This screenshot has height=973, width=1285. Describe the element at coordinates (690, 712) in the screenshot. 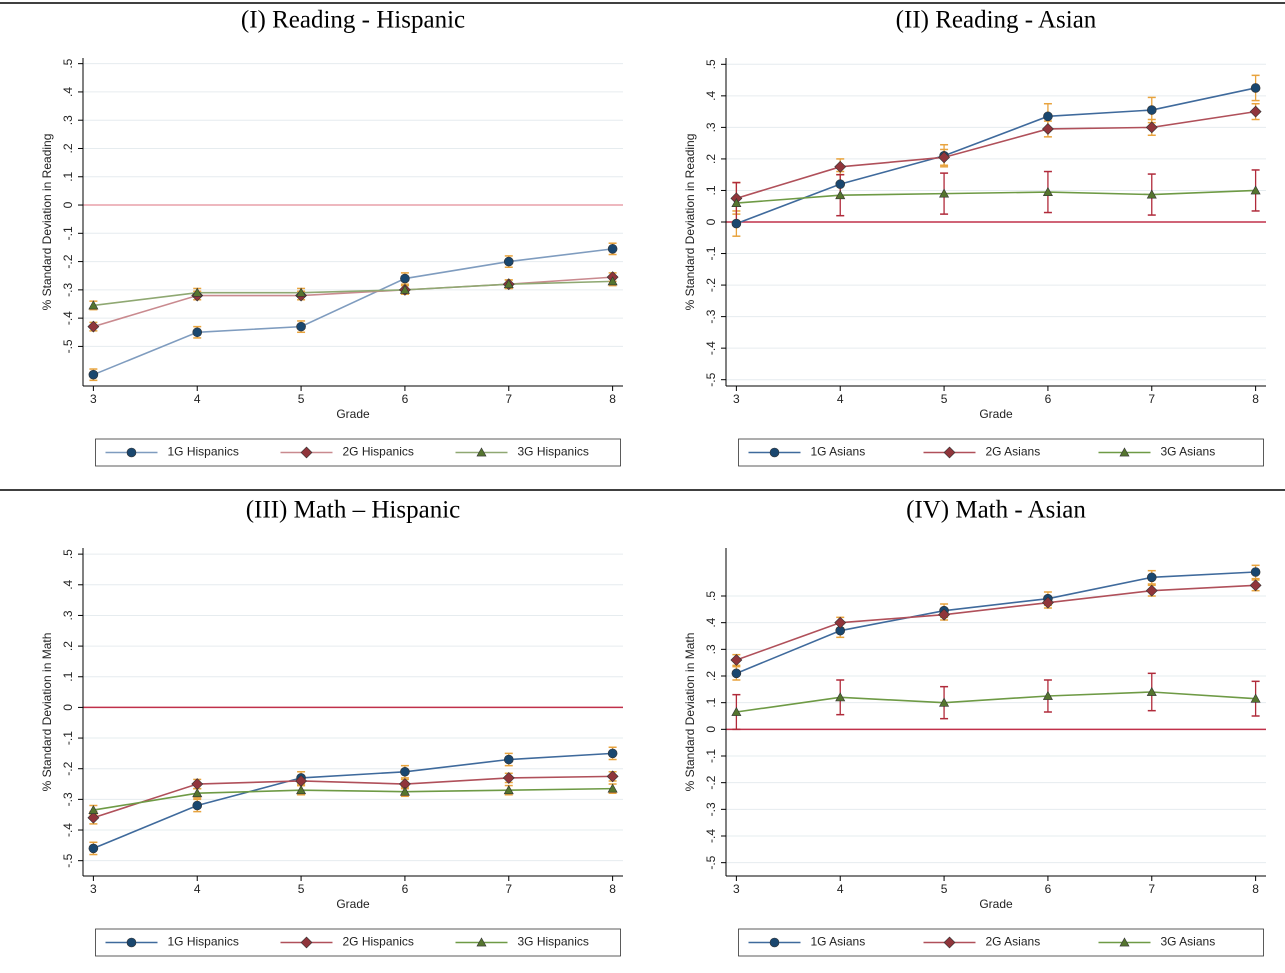

I see `y-axis-title: % Standard Deviation in Math` at that location.